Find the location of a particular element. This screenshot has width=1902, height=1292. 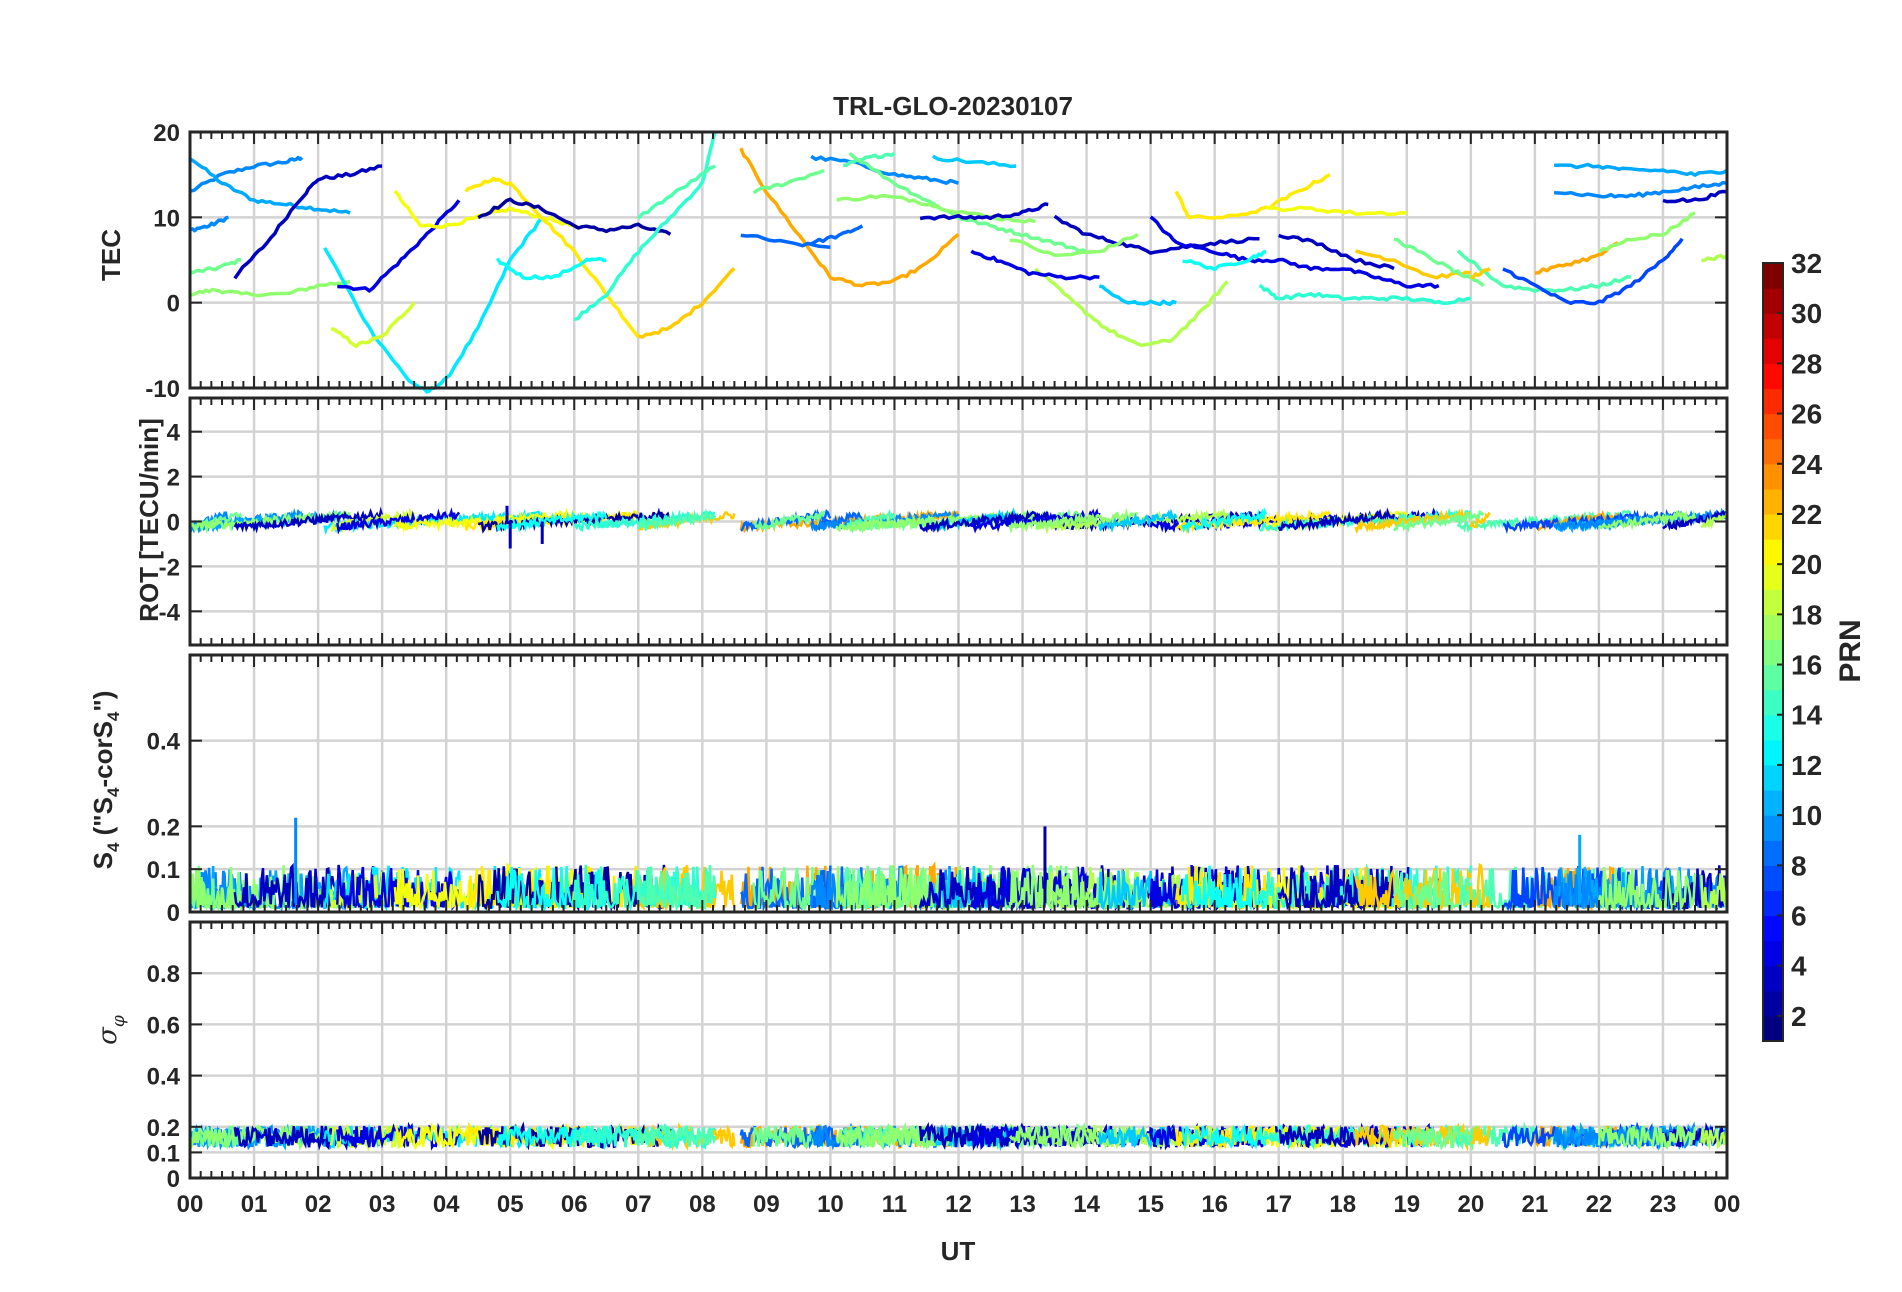

colorbar-tick-label: 4 is located at coordinates (1799, 966).